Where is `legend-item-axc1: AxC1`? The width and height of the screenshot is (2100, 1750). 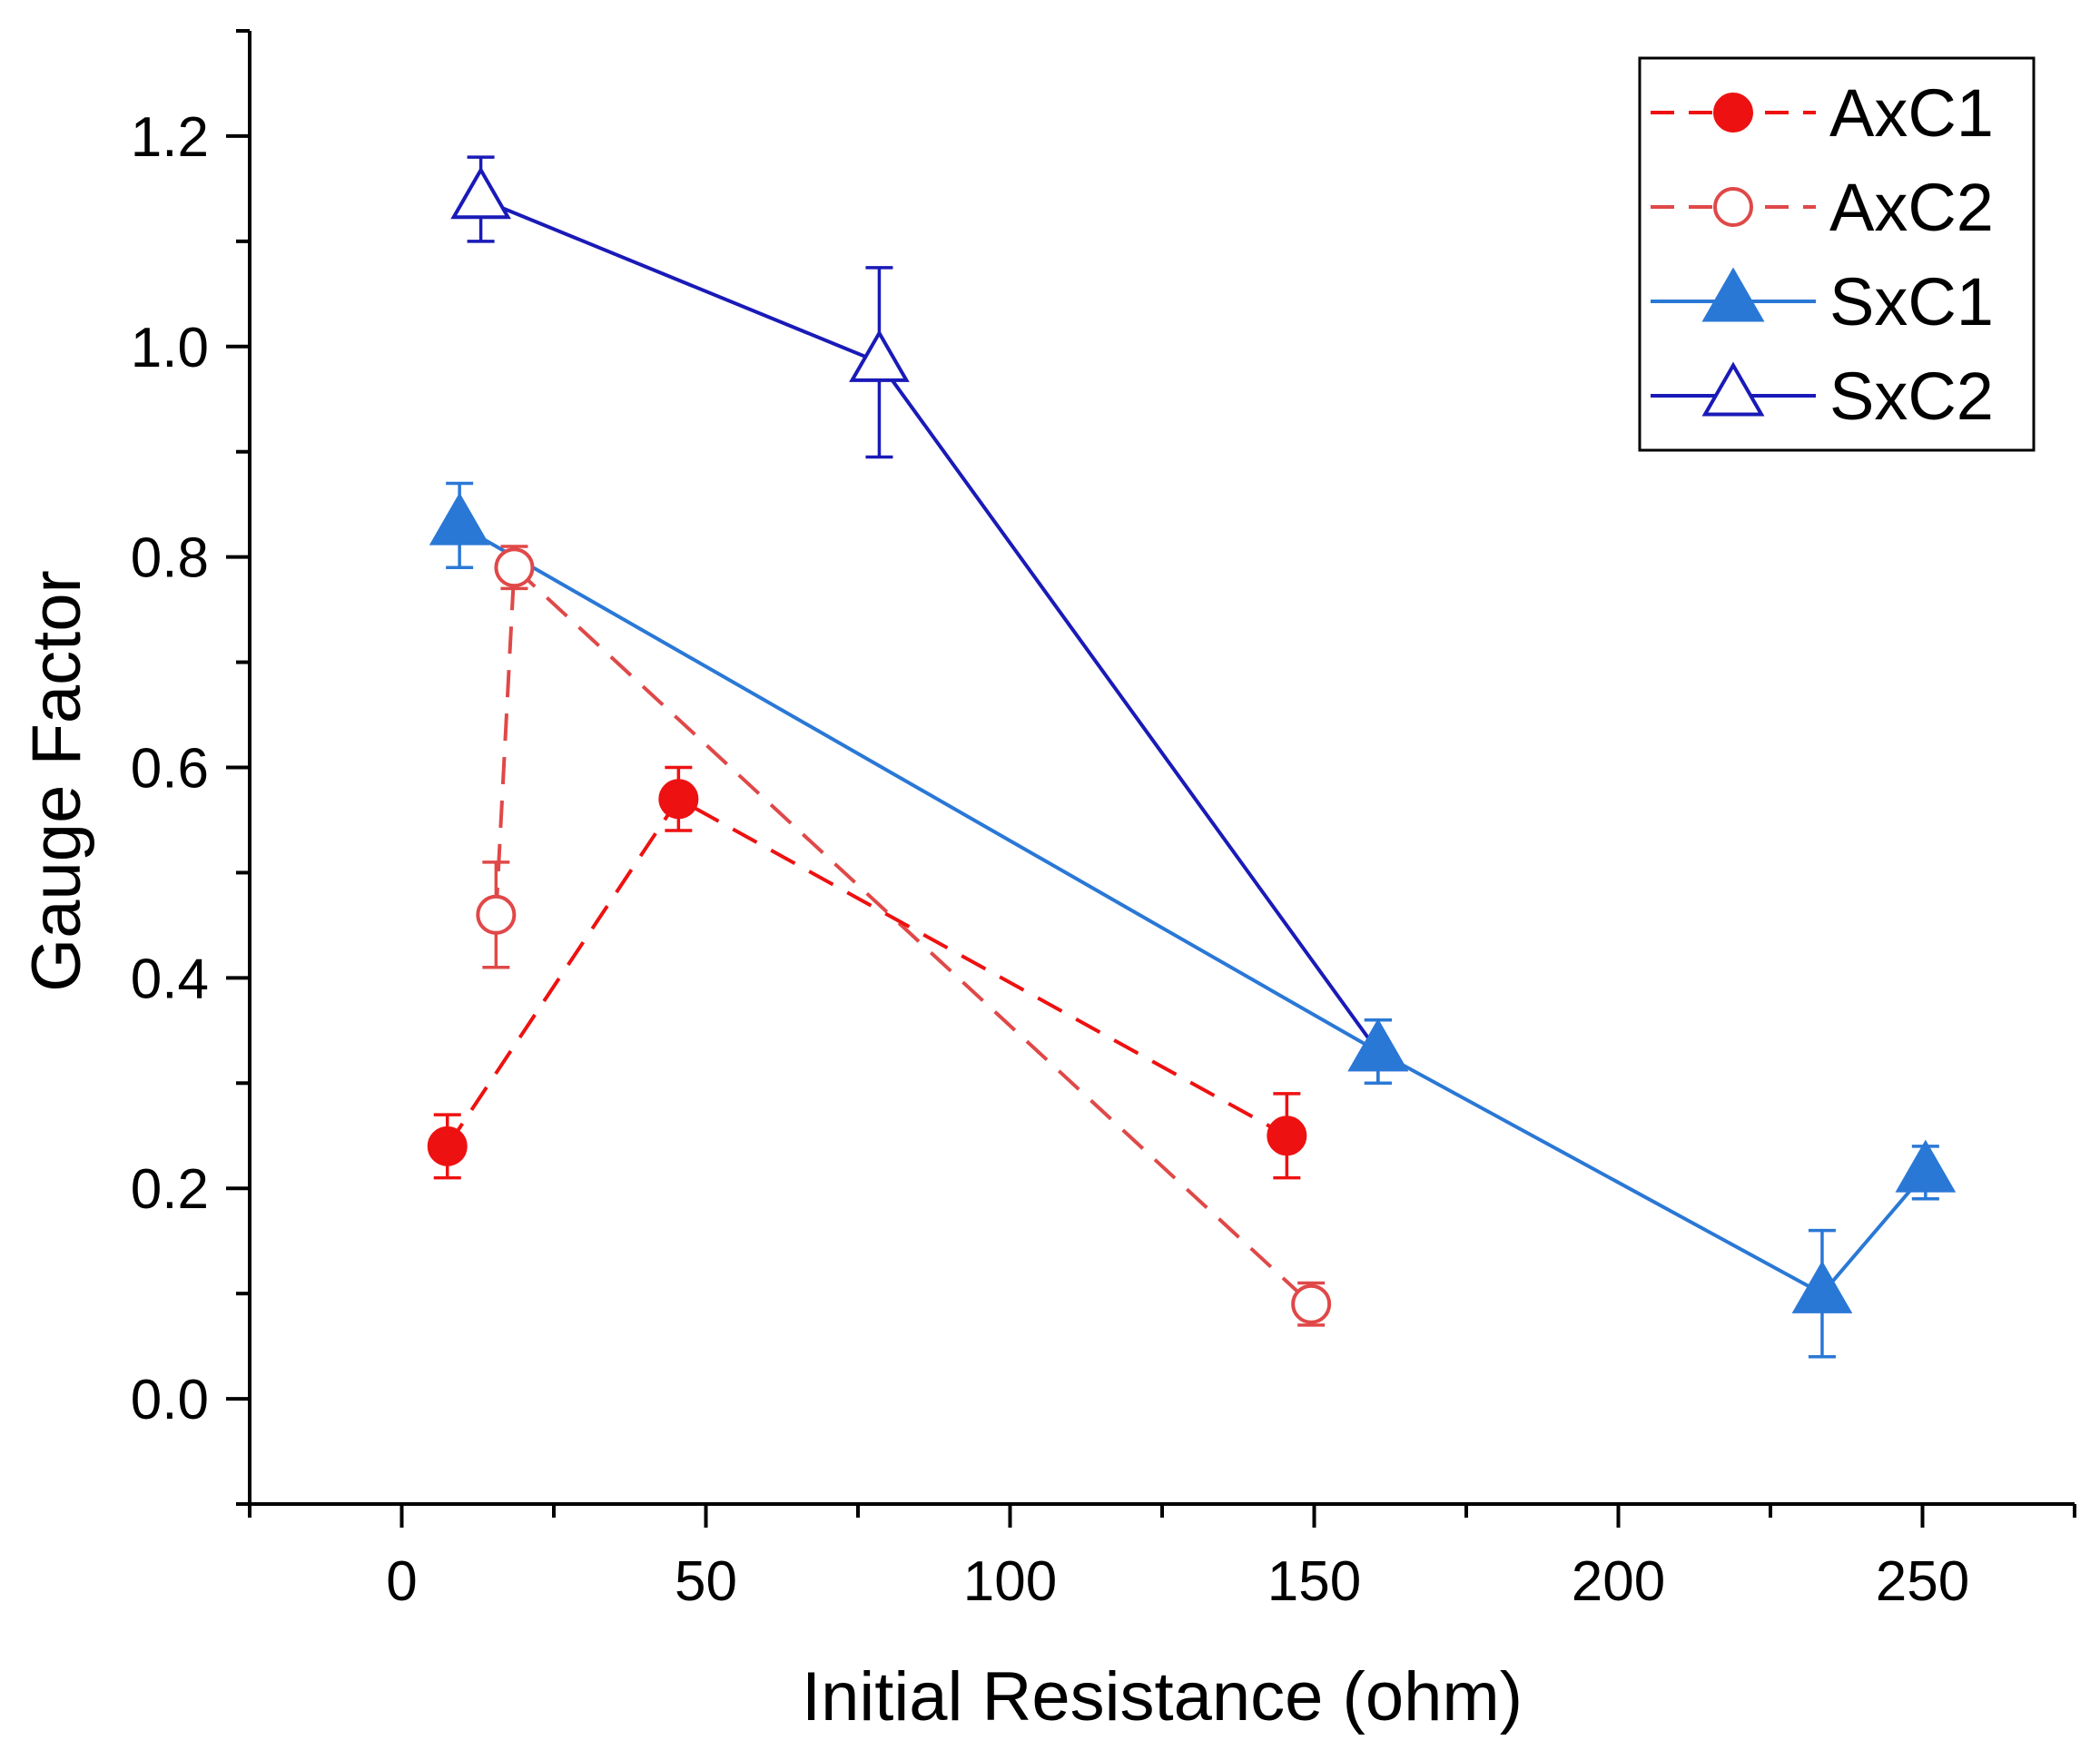 legend-item-axc1: AxC1 is located at coordinates (1822, 113).